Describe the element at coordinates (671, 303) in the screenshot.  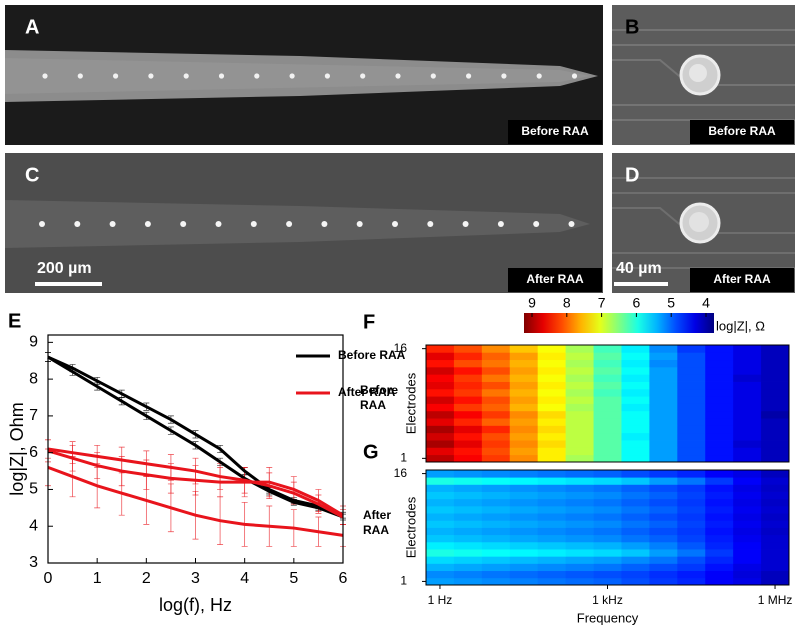
I see `colorbar-tick-label: 5` at that location.